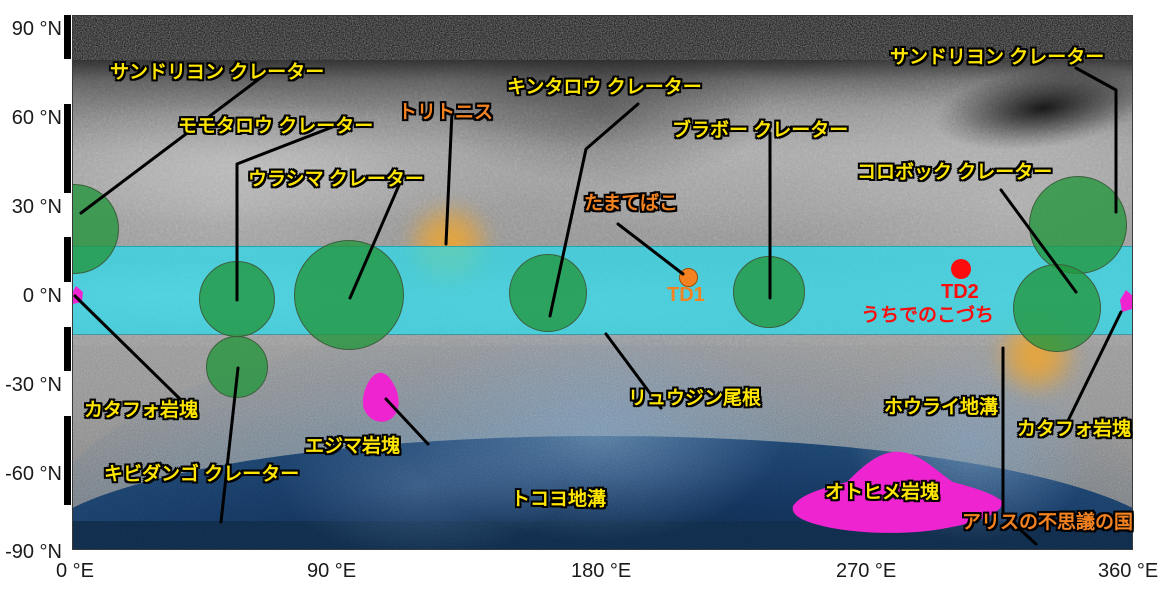 This screenshot has height=590, width=1168. What do you see at coordinates (760, 130) in the screenshot?
I see `label-brabo: ブラボー クレーター` at bounding box center [760, 130].